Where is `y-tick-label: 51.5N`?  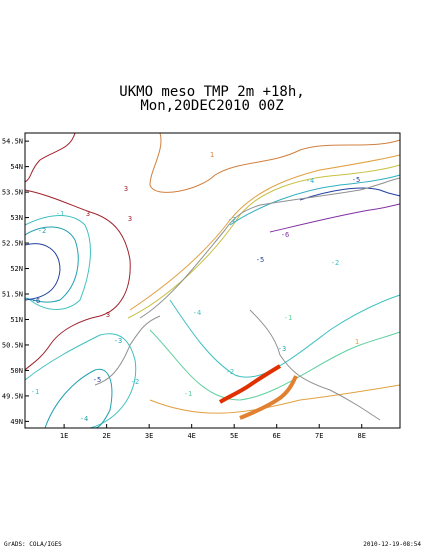
y-tick-label: 51.5N is located at coordinates (12, 295).